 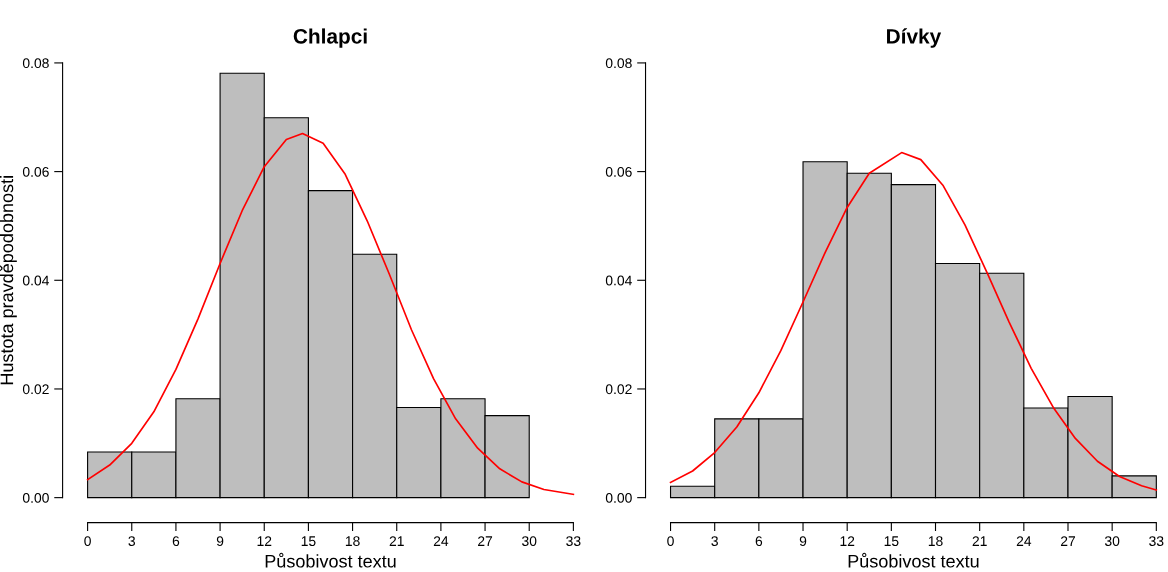 What do you see at coordinates (330, 38) in the screenshot?
I see `chart-title: Chlapci` at bounding box center [330, 38].